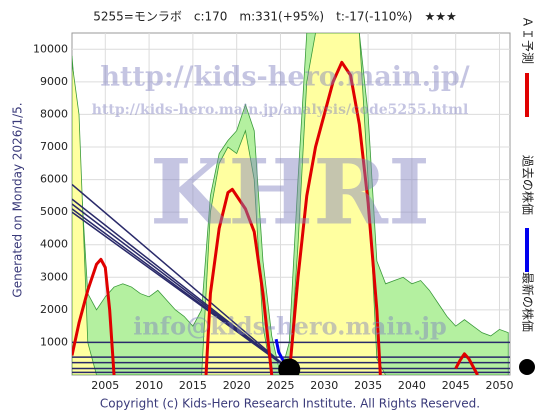  What do you see at coordinates (289, 366) in the screenshot?
I see `latest-dot` at bounding box center [289, 366].